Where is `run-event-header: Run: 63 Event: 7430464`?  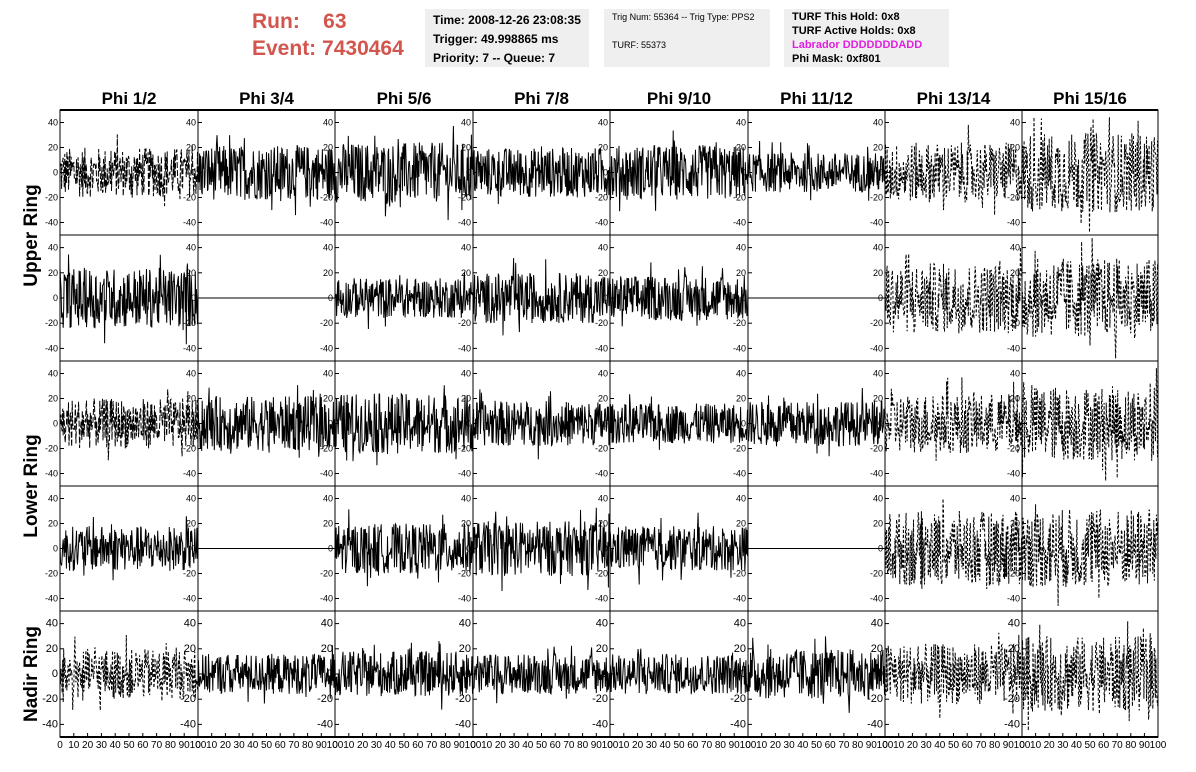 run-event-header: Run: 63 Event: 7430464 is located at coordinates (337, 35).